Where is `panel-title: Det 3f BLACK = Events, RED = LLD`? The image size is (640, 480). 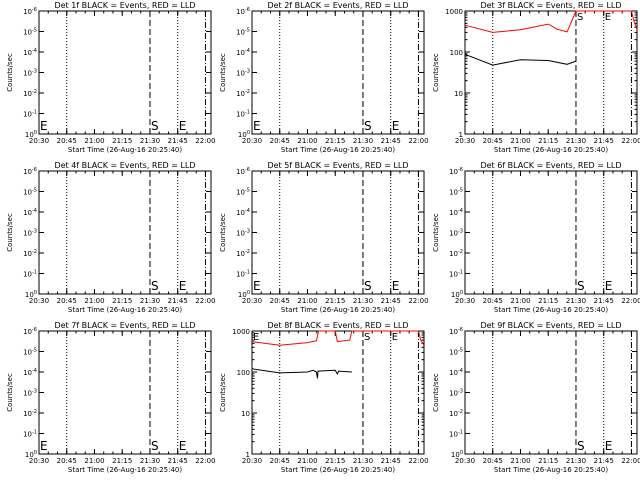
panel-title: Det 3f BLACK = Events, RED = LLD is located at coordinates (550, 5).